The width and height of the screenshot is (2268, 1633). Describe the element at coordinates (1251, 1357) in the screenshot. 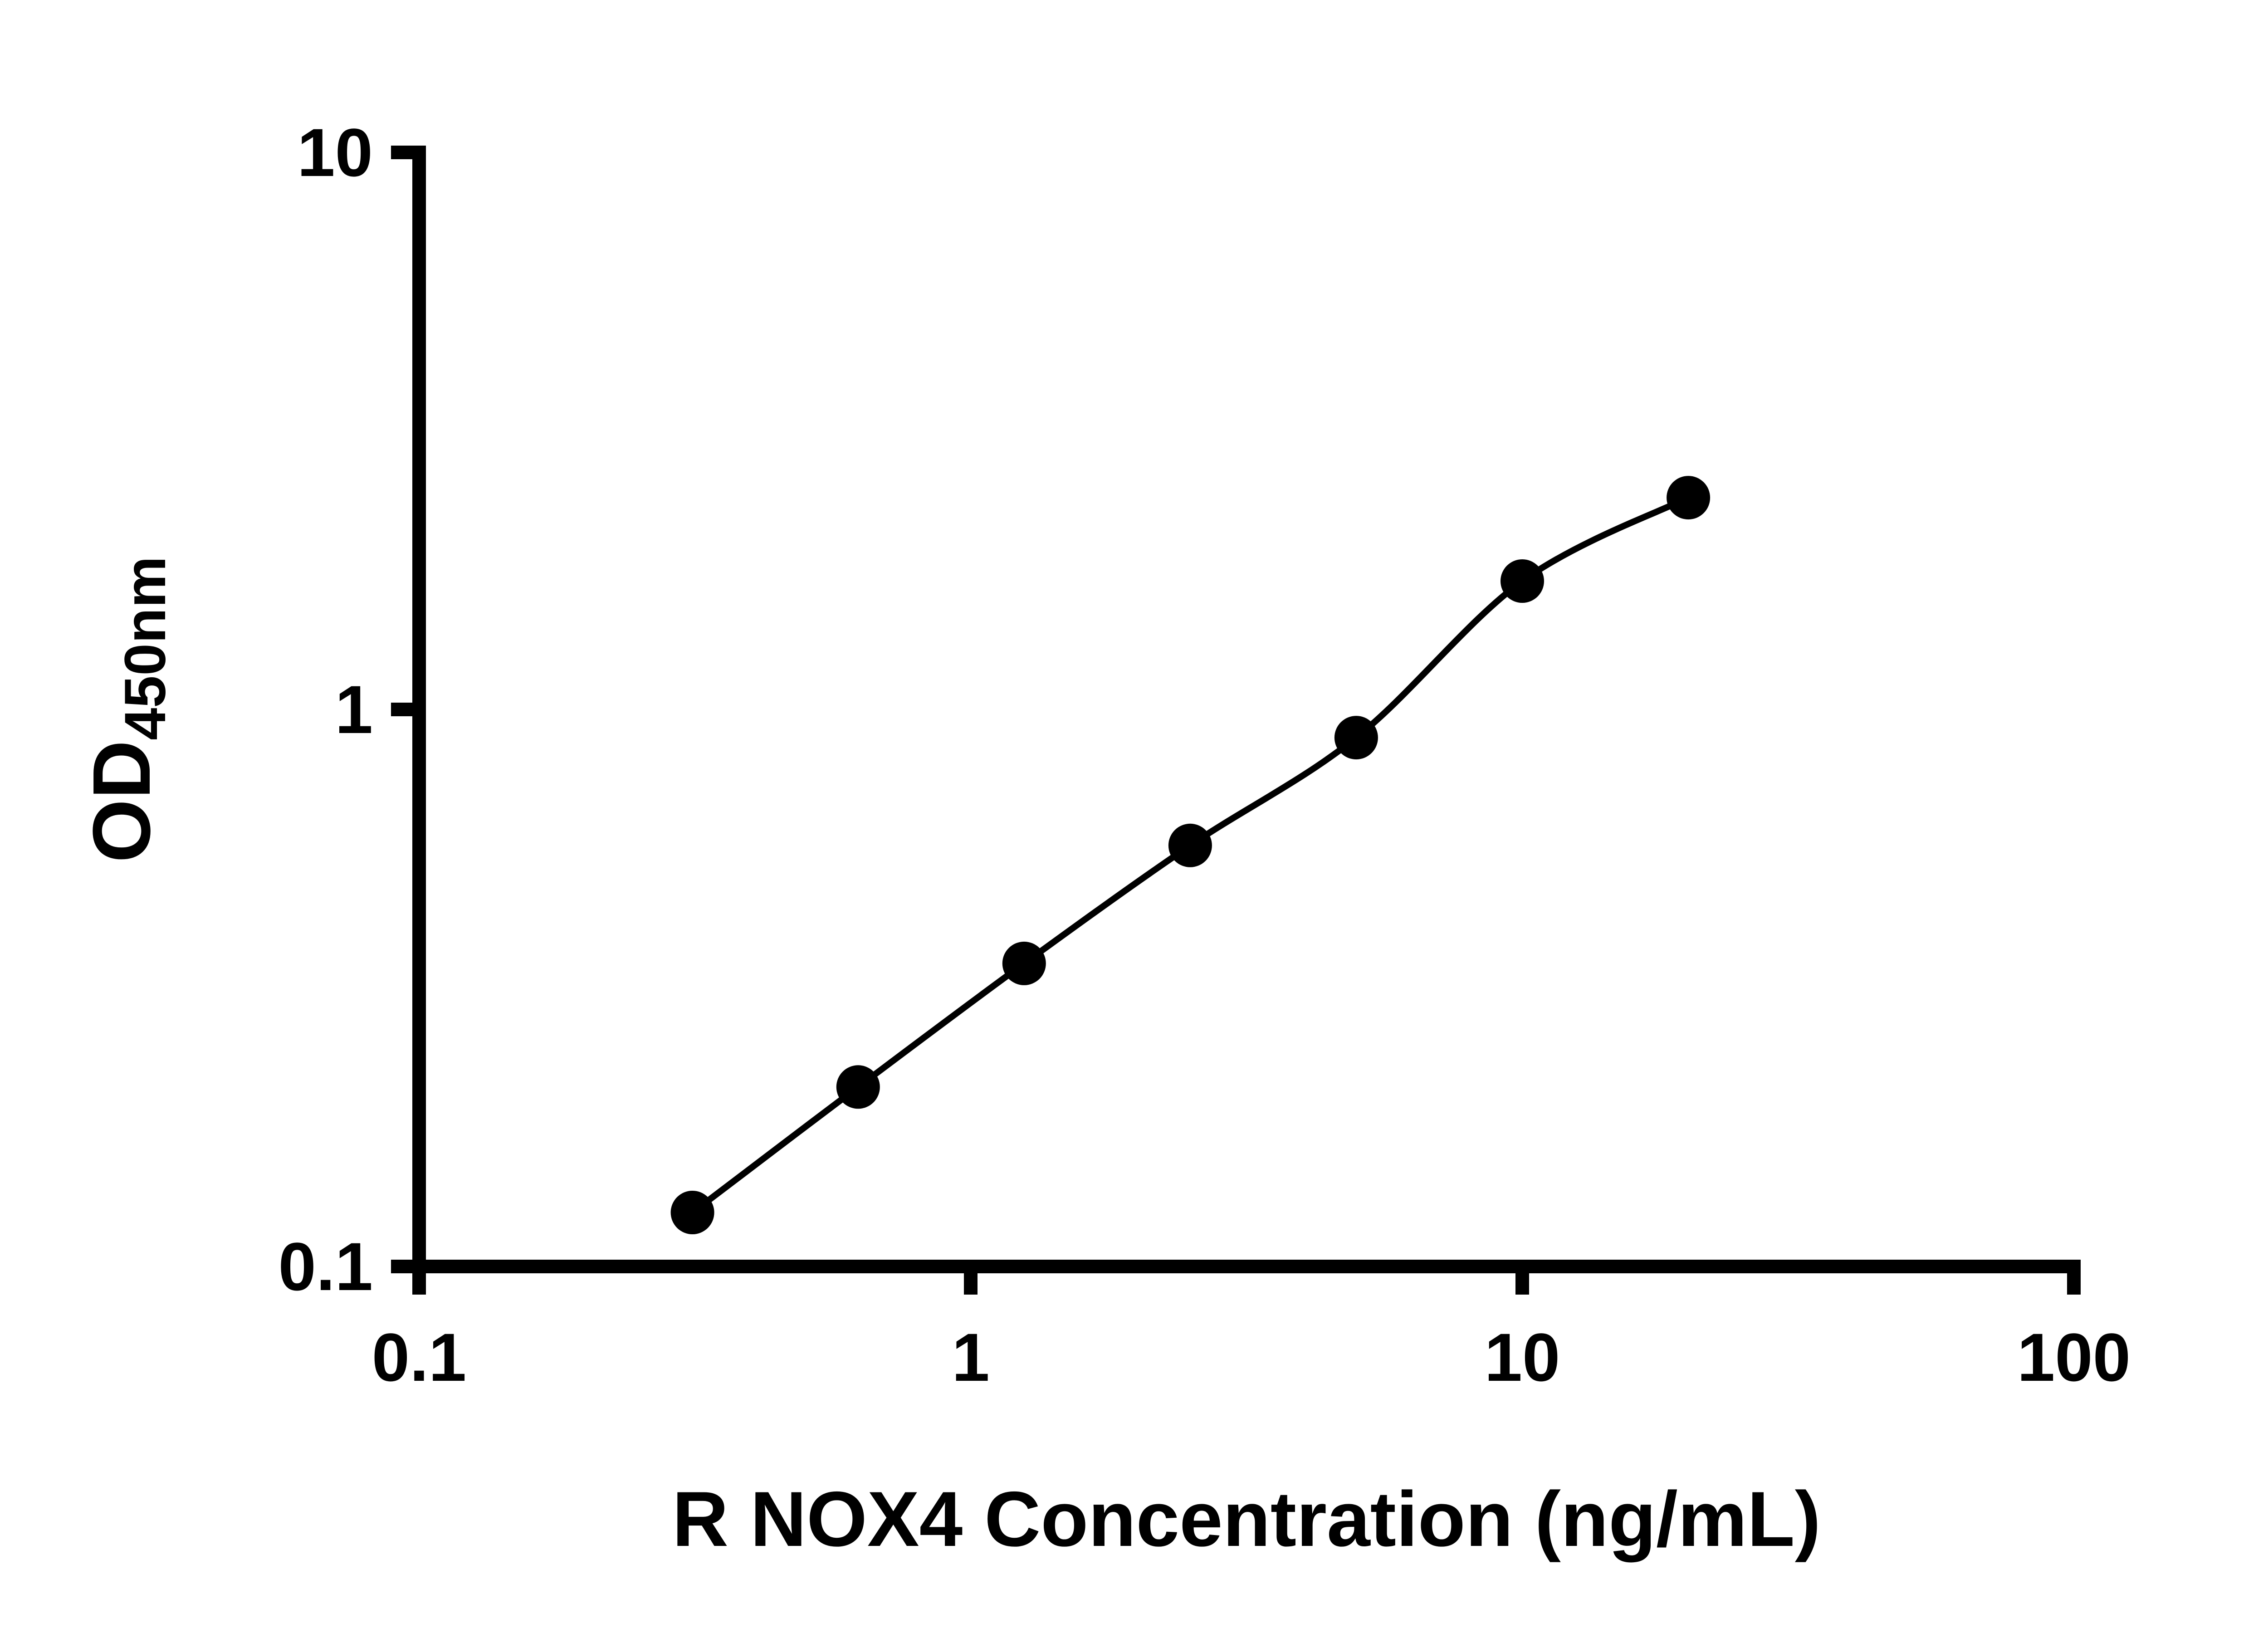

I see `x-axis-tick-labels: 0.1 1 10 100` at that location.